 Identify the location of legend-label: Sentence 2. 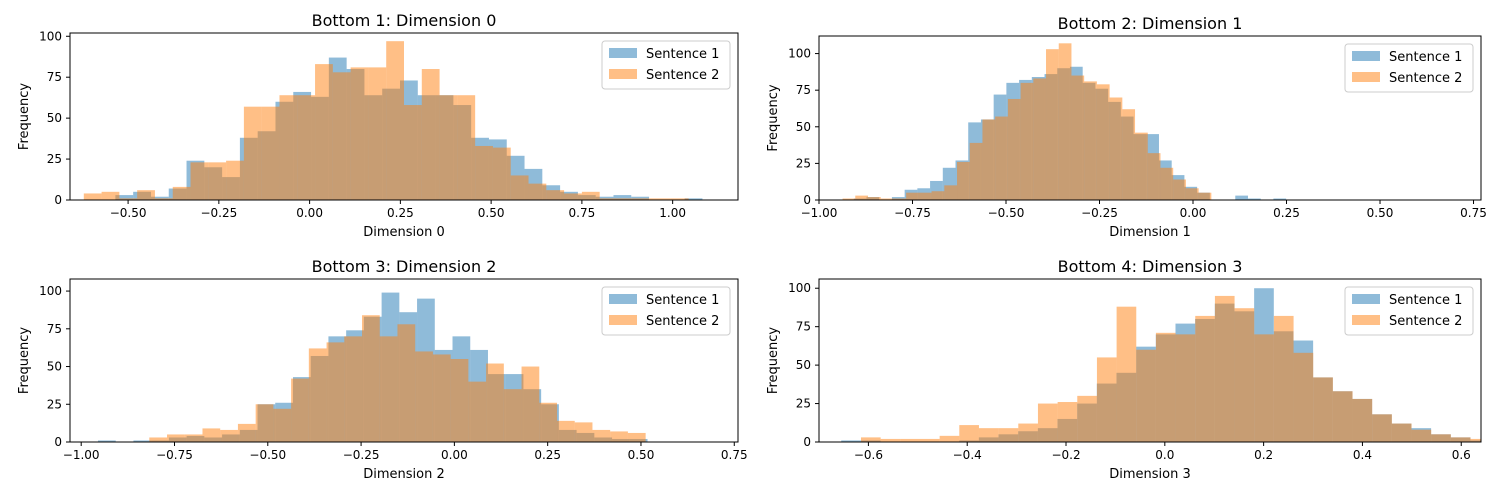
(682, 321).